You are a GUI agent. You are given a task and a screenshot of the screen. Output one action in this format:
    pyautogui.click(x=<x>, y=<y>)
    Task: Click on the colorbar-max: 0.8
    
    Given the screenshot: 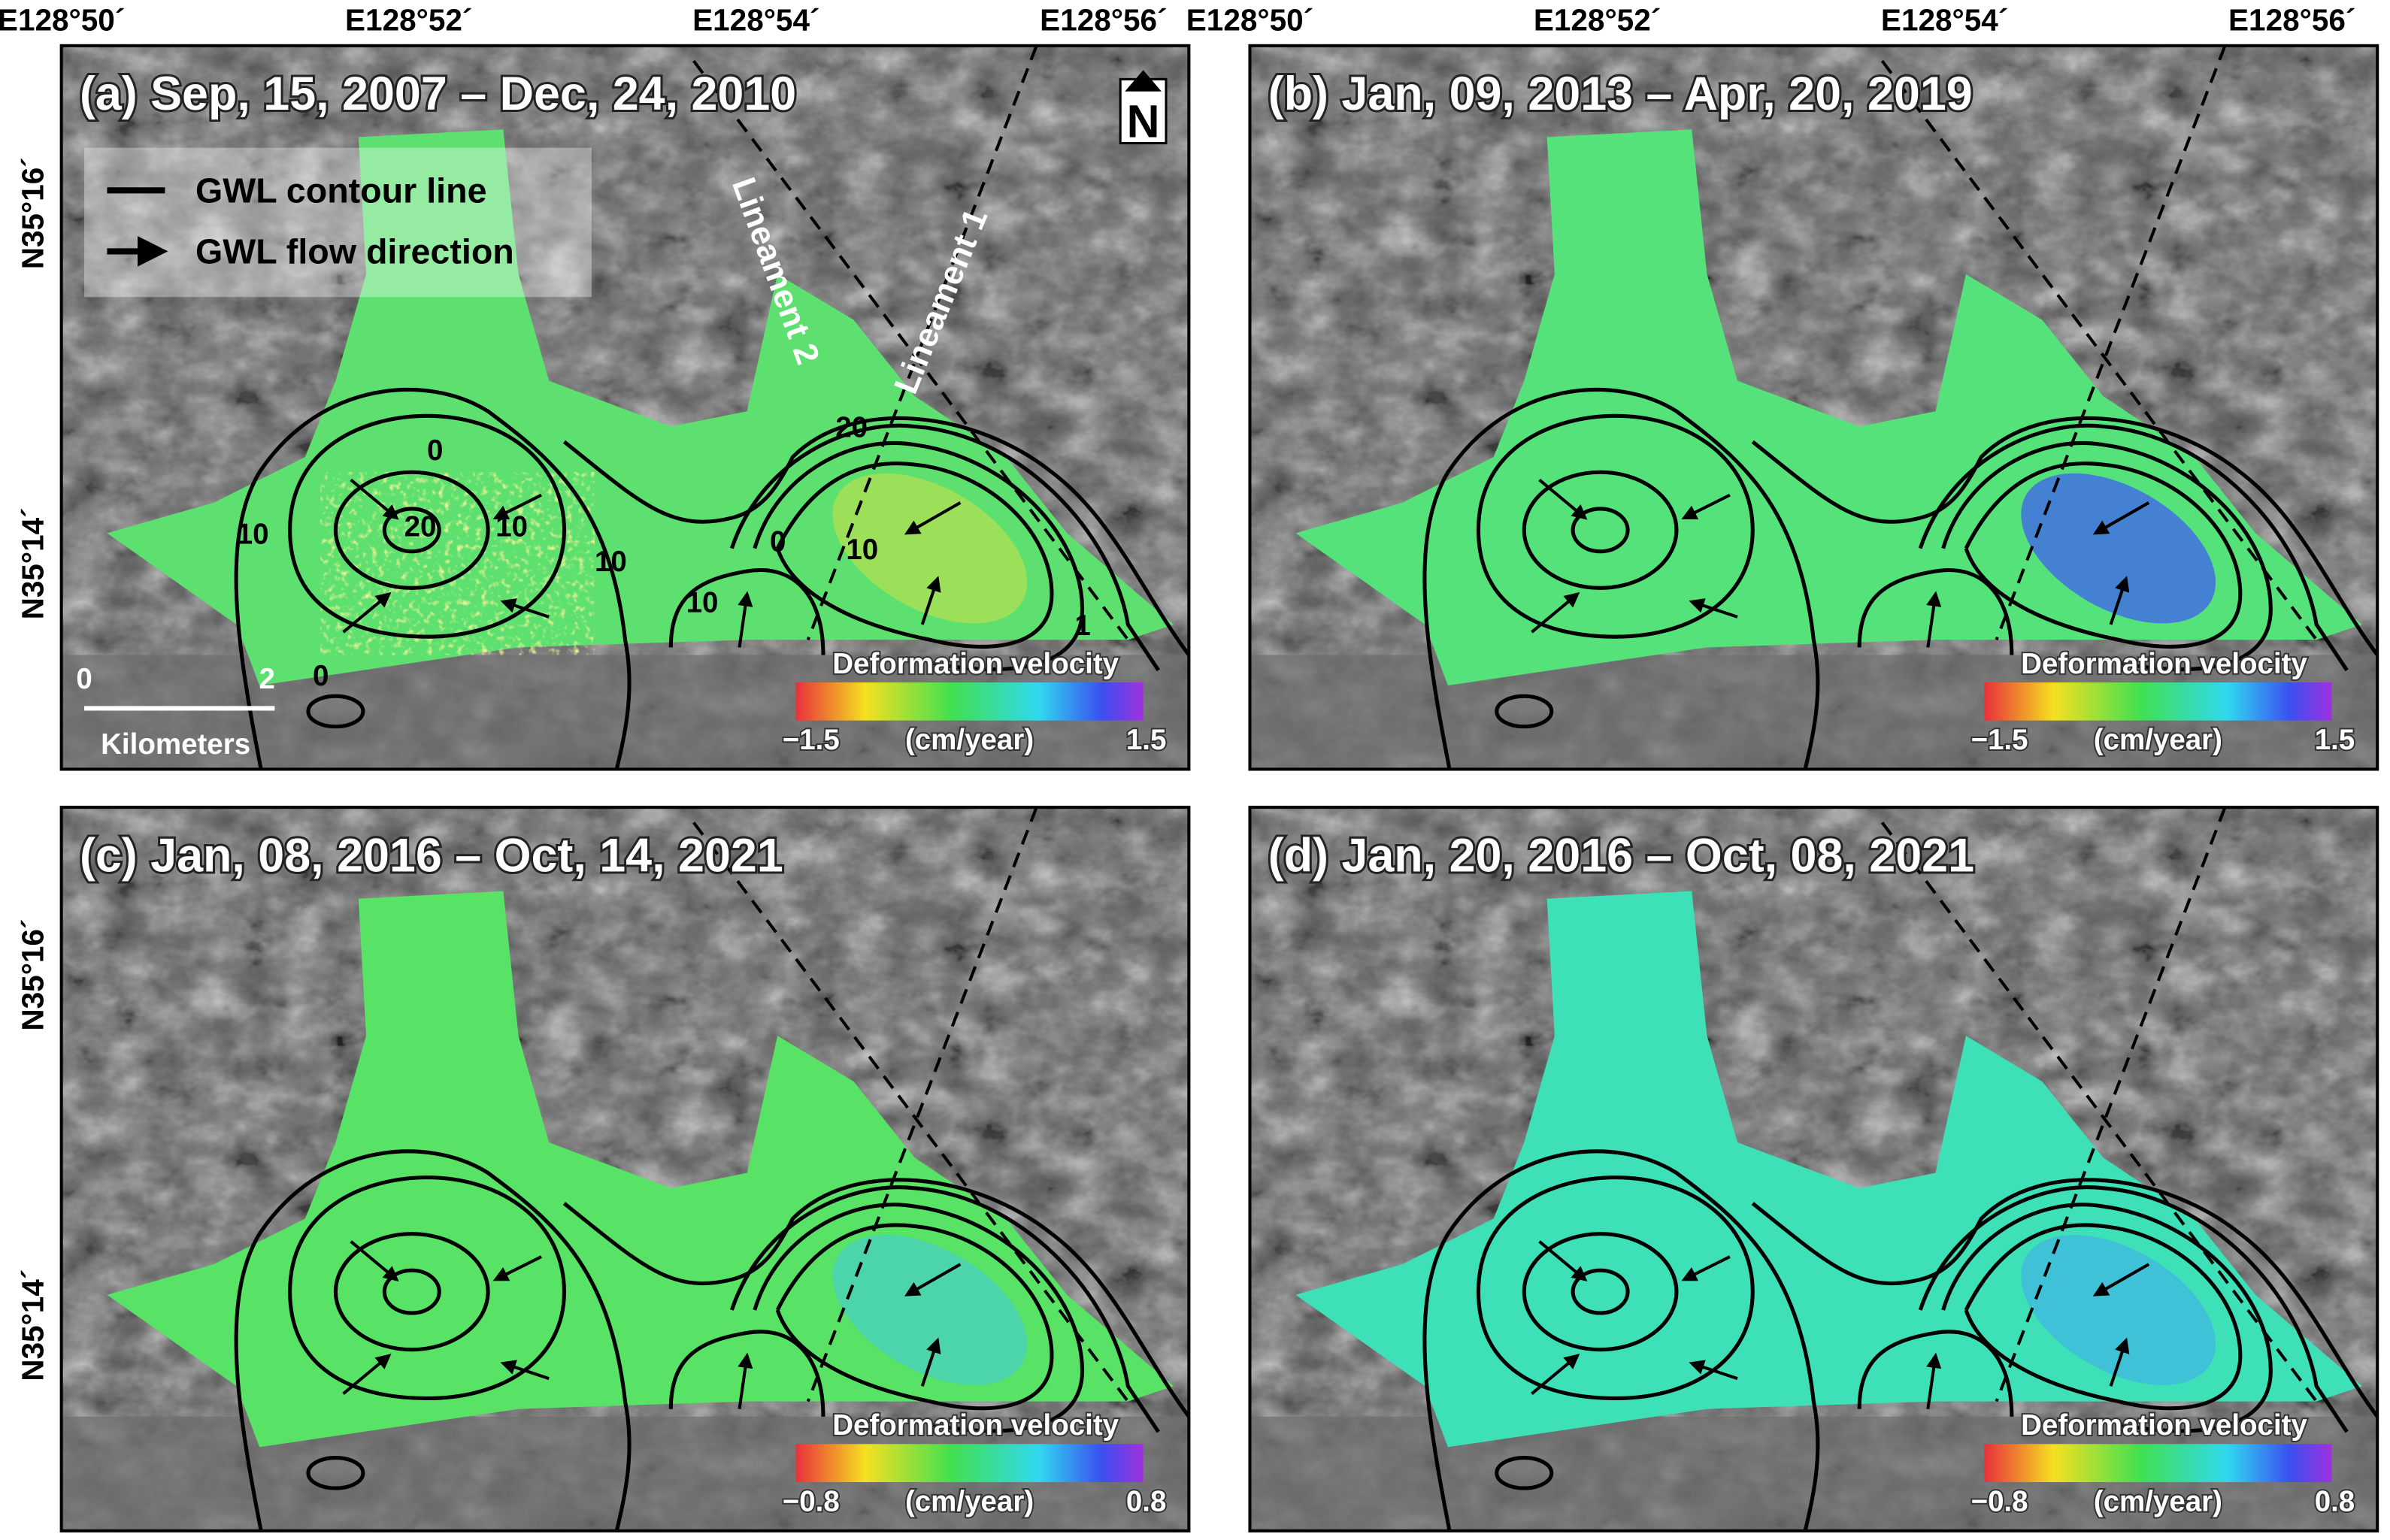 What is the action you would take?
    pyautogui.click(x=1147, y=1501)
    